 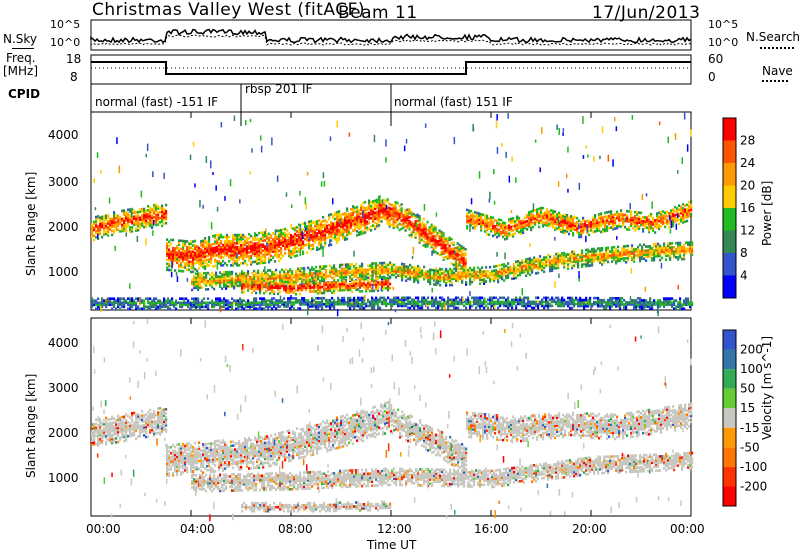 What do you see at coordinates (687, 529) in the screenshot?
I see `xtick-2400: 00:00` at bounding box center [687, 529].